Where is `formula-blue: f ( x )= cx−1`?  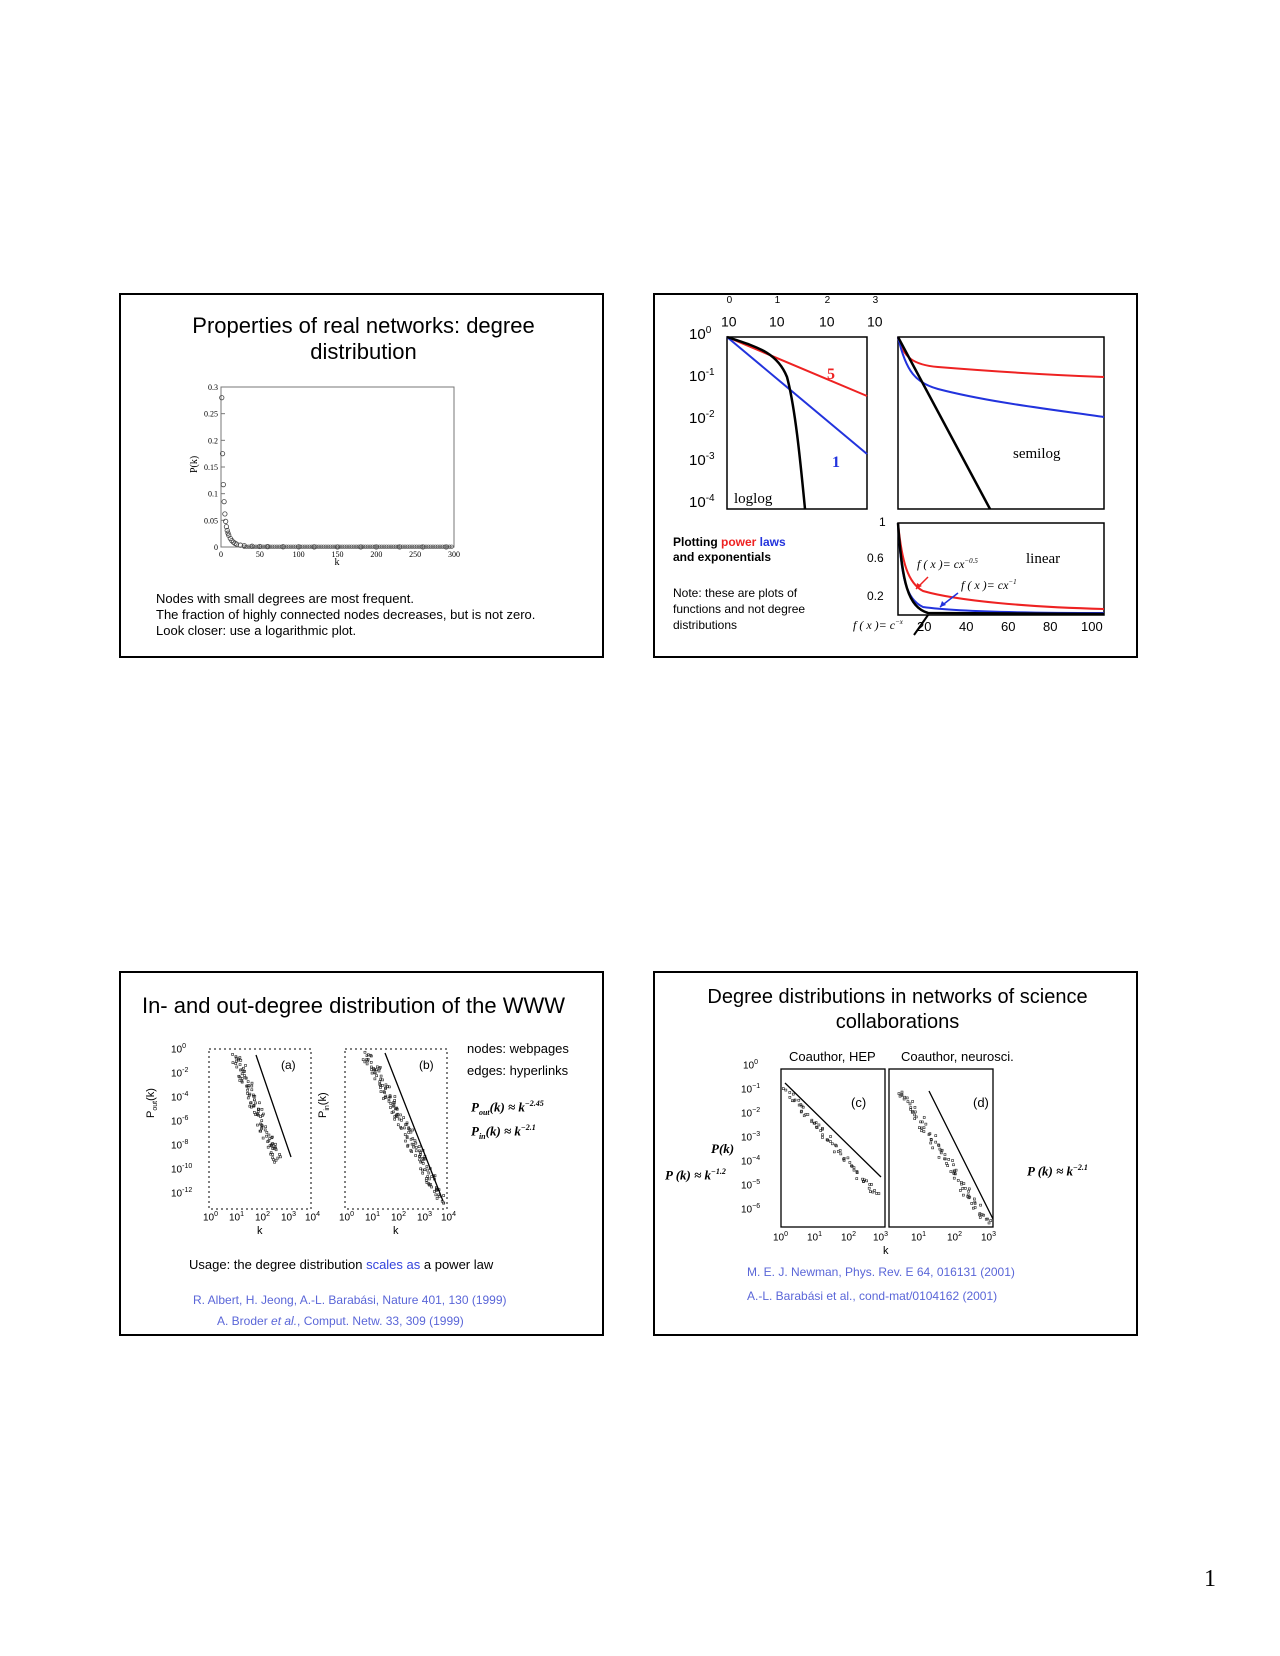
formula-blue: f ( x )= cx−1 is located at coordinates (989, 585).